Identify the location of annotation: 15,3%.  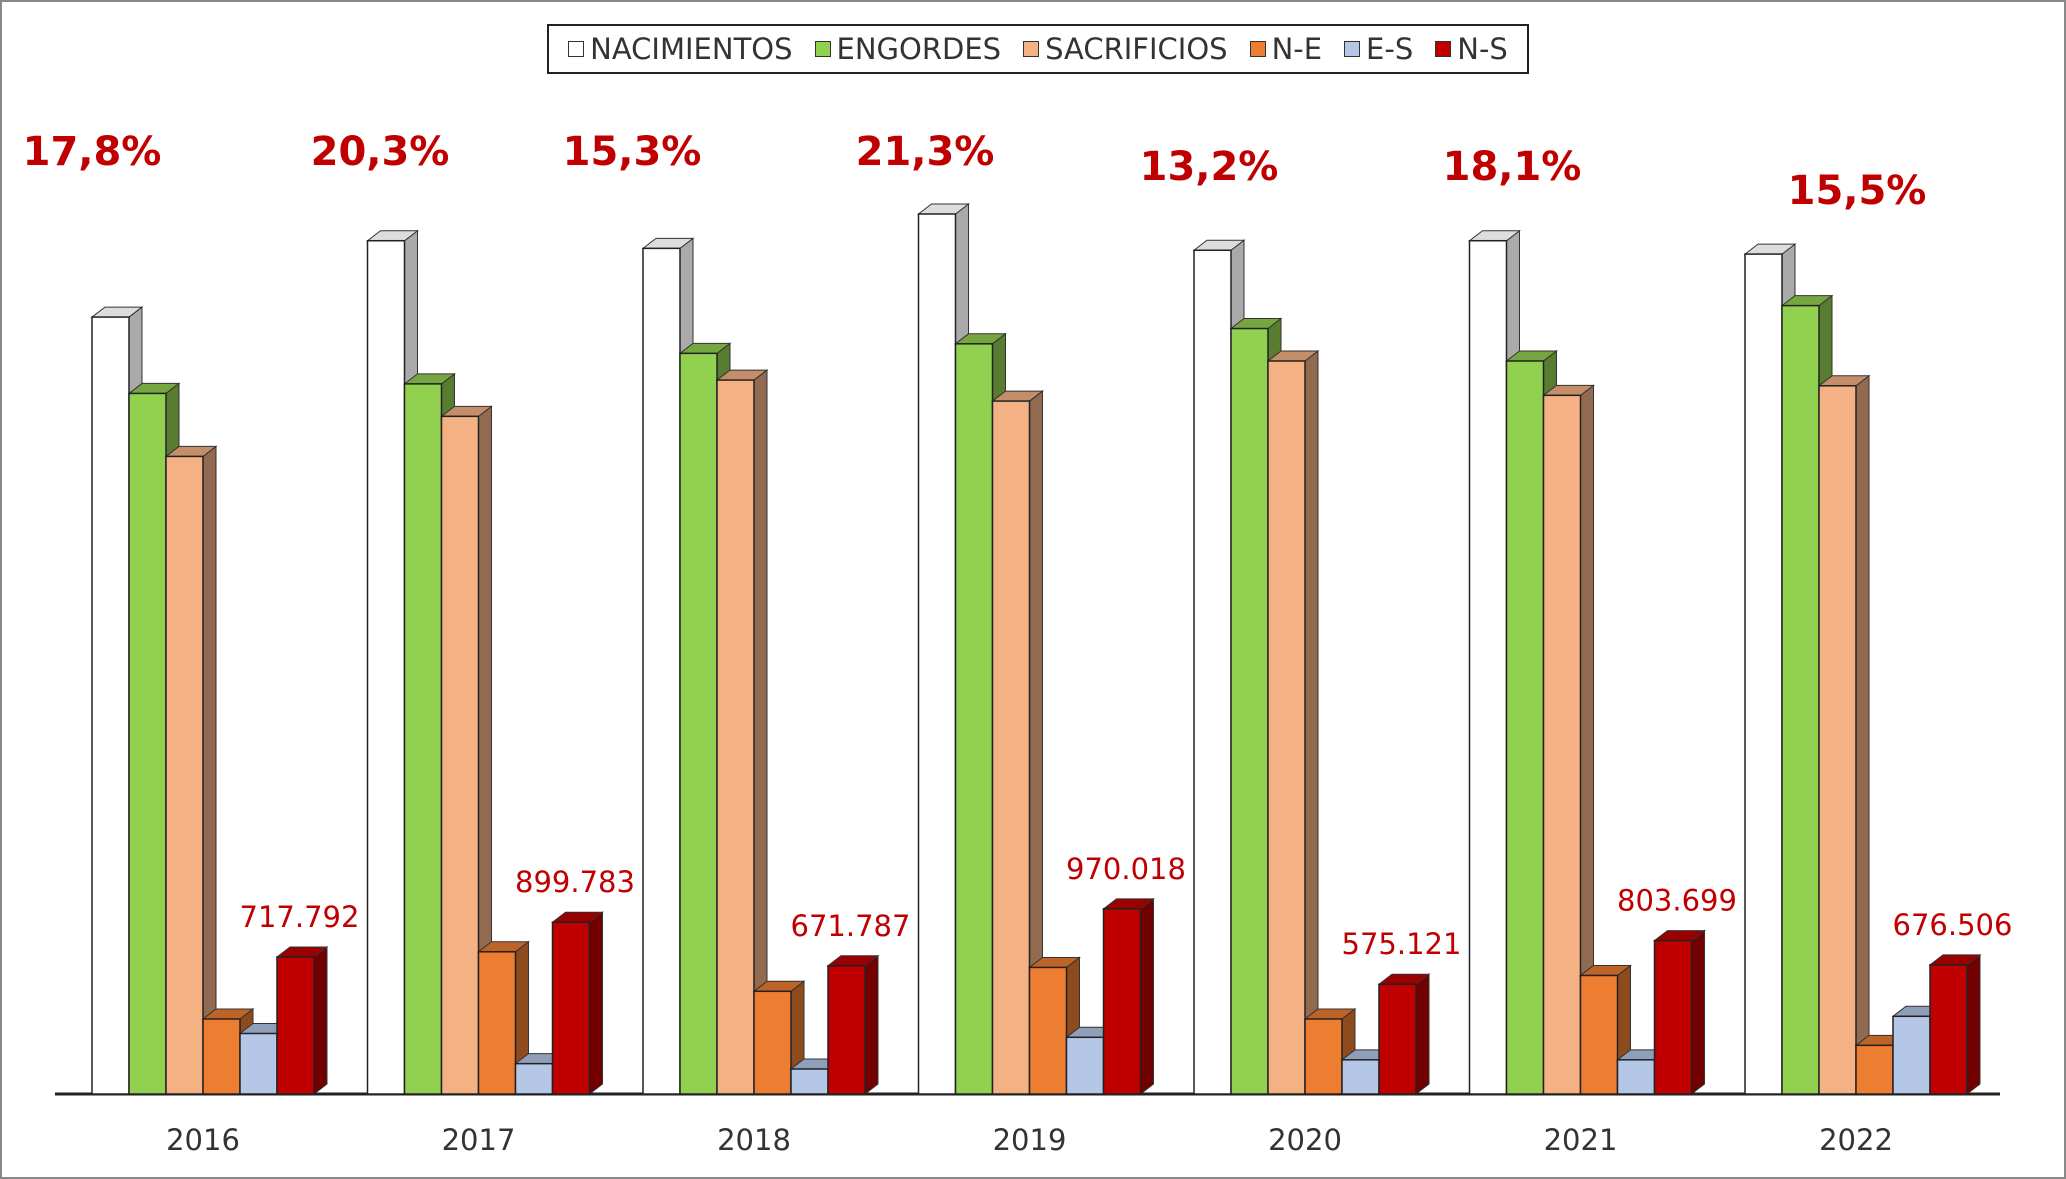
(632, 152).